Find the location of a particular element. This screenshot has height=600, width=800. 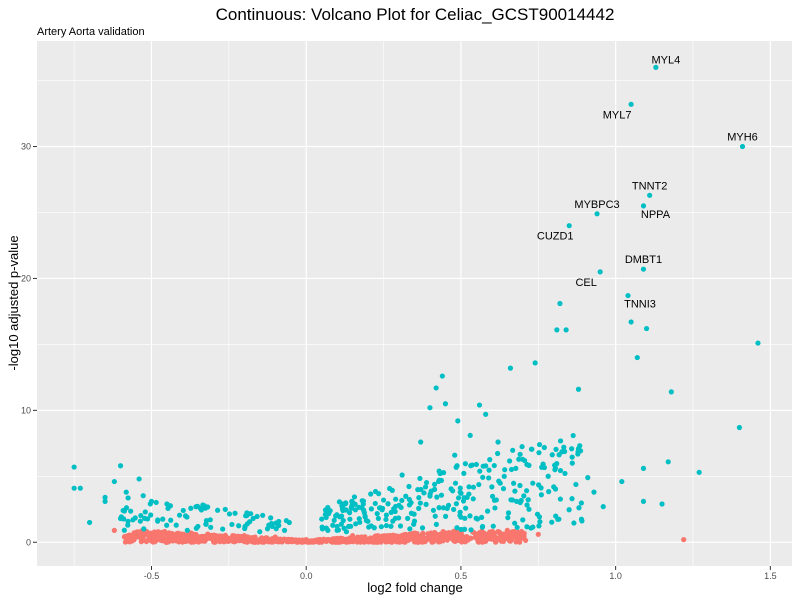

not-significant-points is located at coordinates (399, 536).